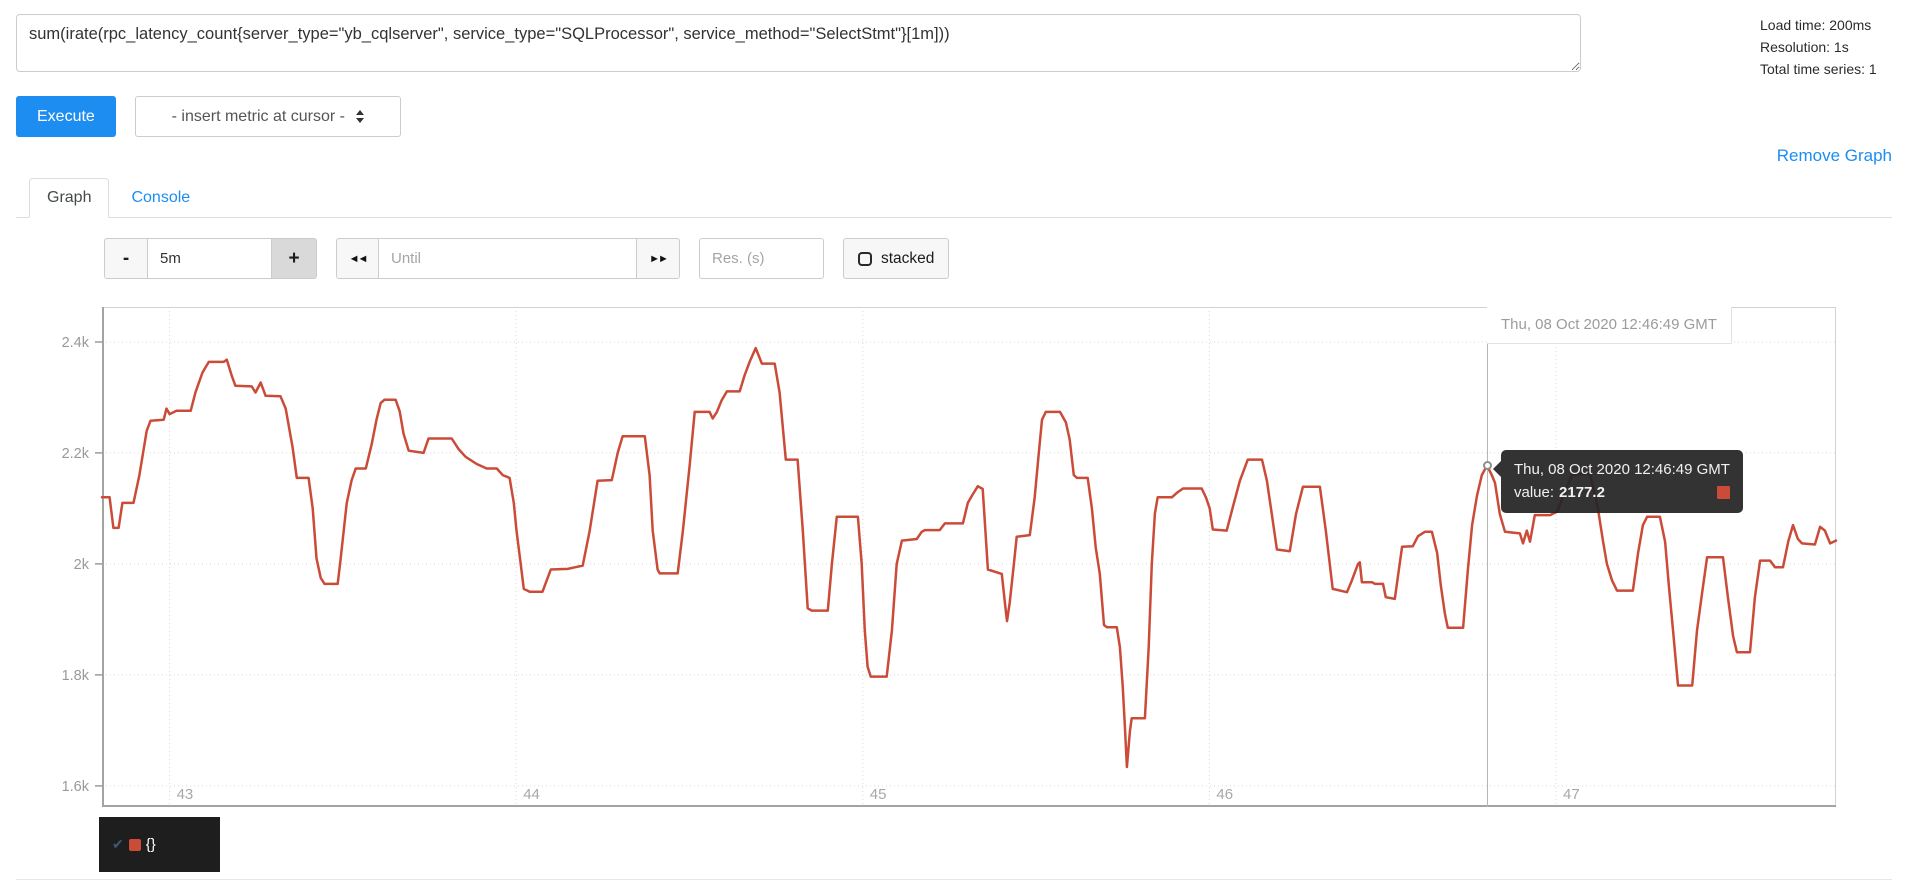  I want to click on insert-metric-select: - insert metric at cursor -, so click(267, 116).